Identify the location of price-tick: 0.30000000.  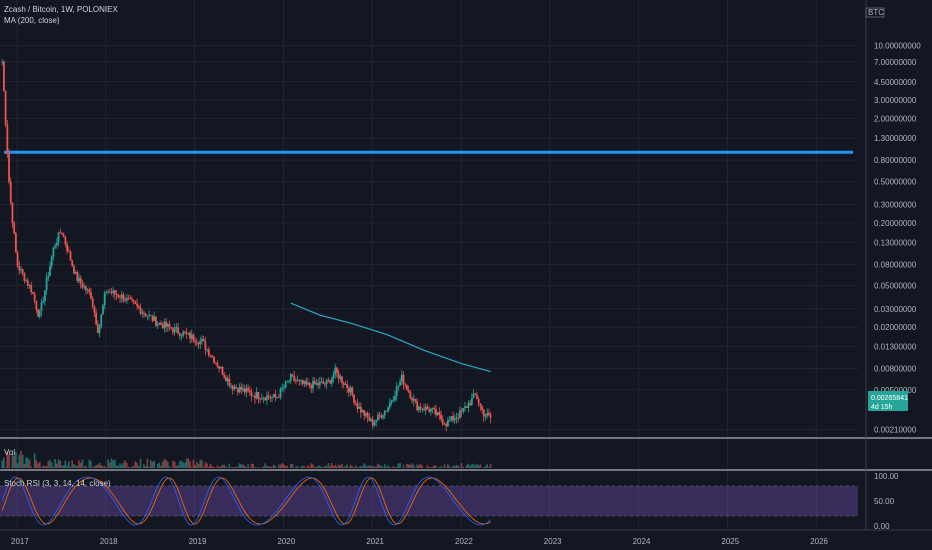
(895, 205).